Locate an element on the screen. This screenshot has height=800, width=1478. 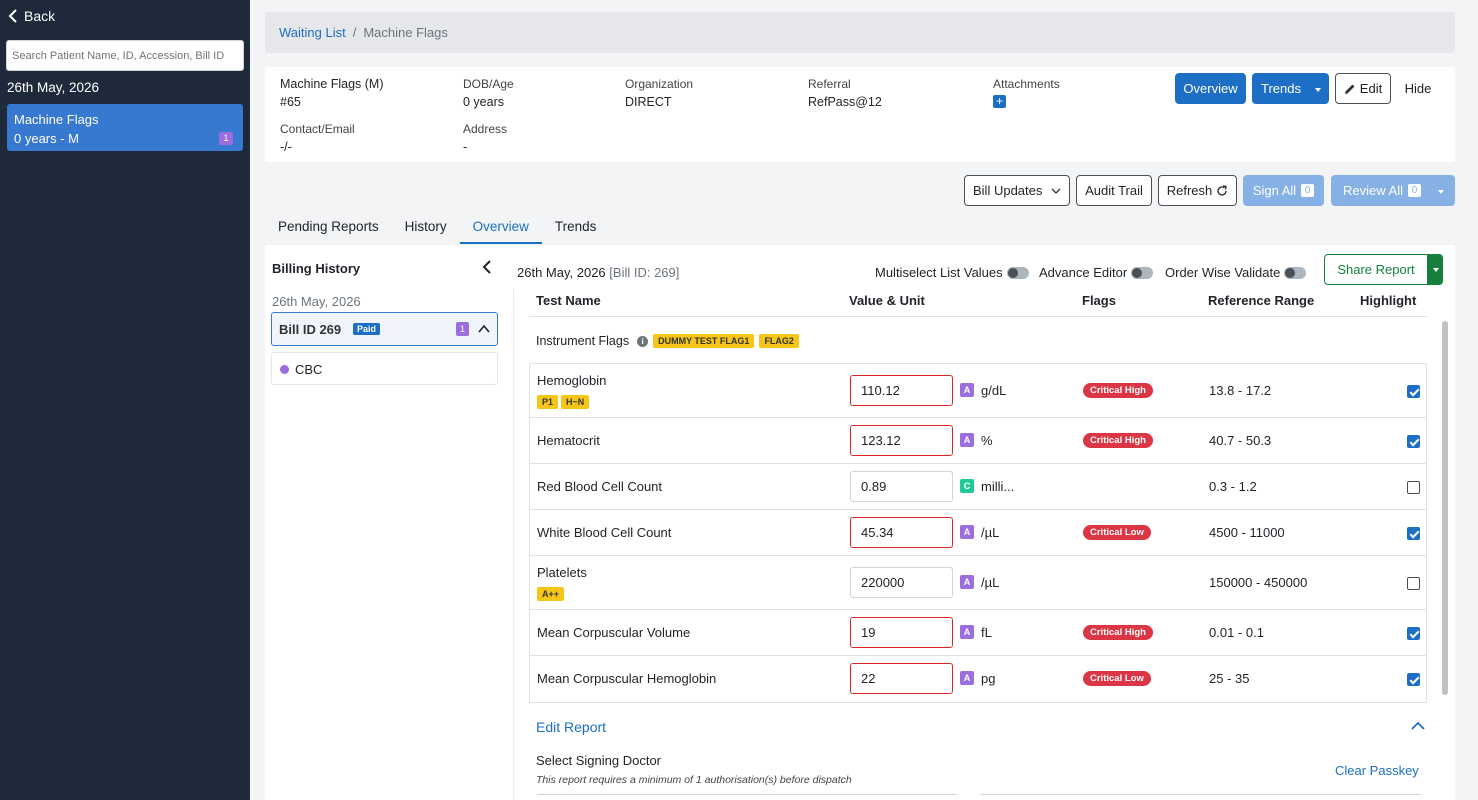
paid-badge: Paid is located at coordinates (367, 329).